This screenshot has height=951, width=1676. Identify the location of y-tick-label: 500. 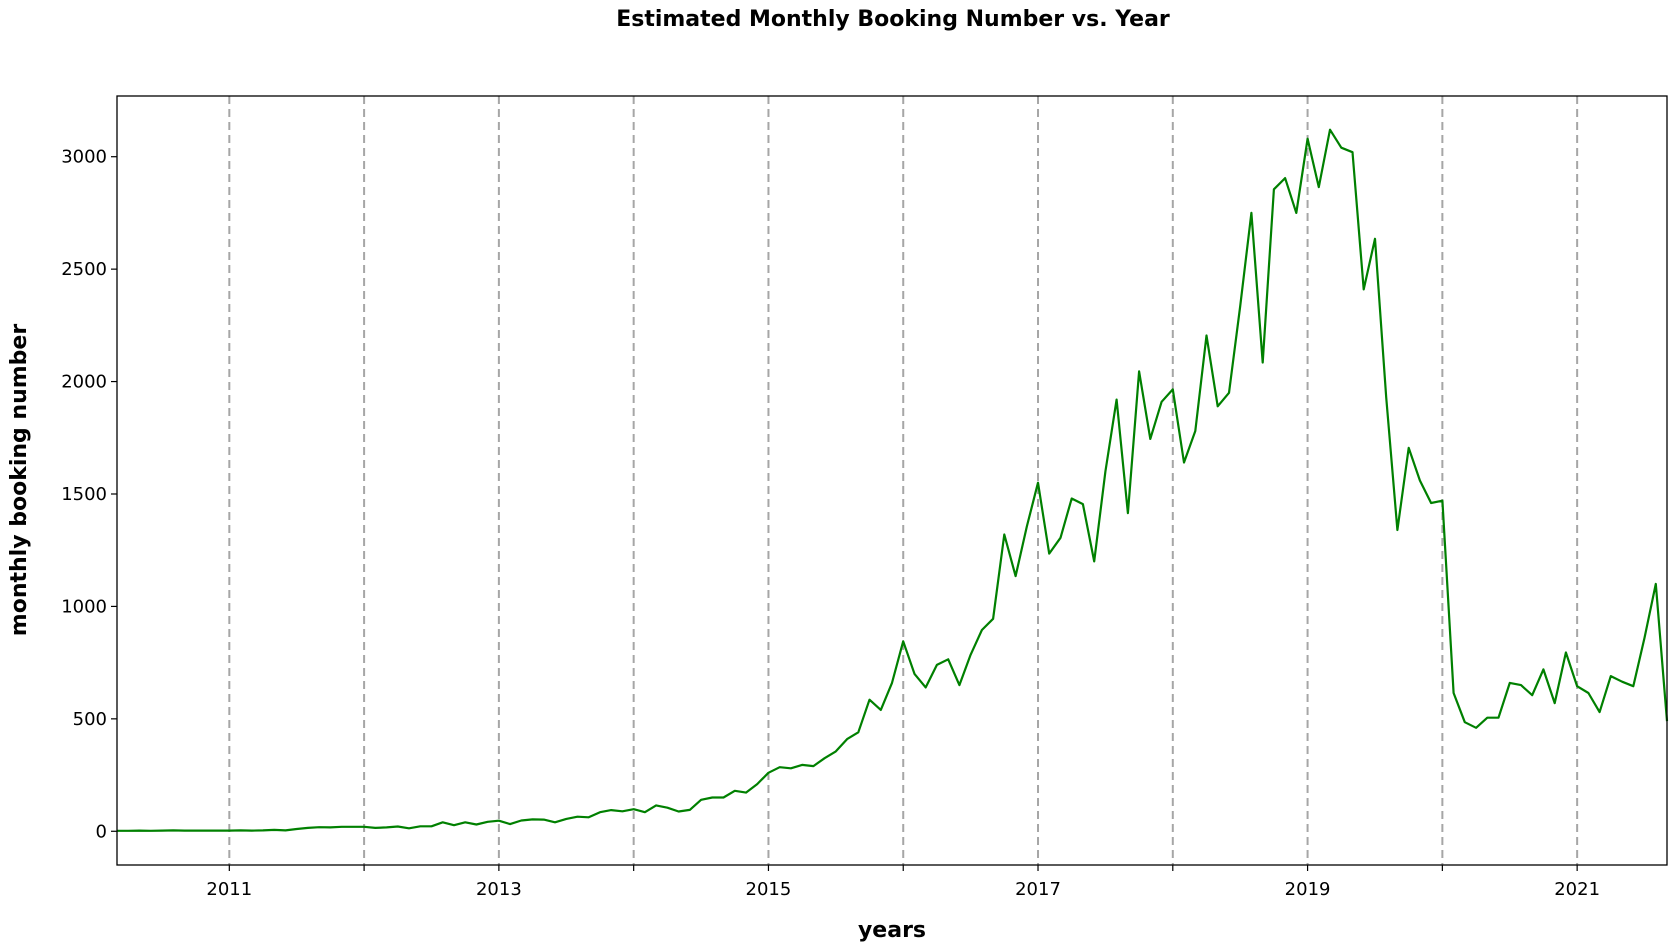
(90, 719).